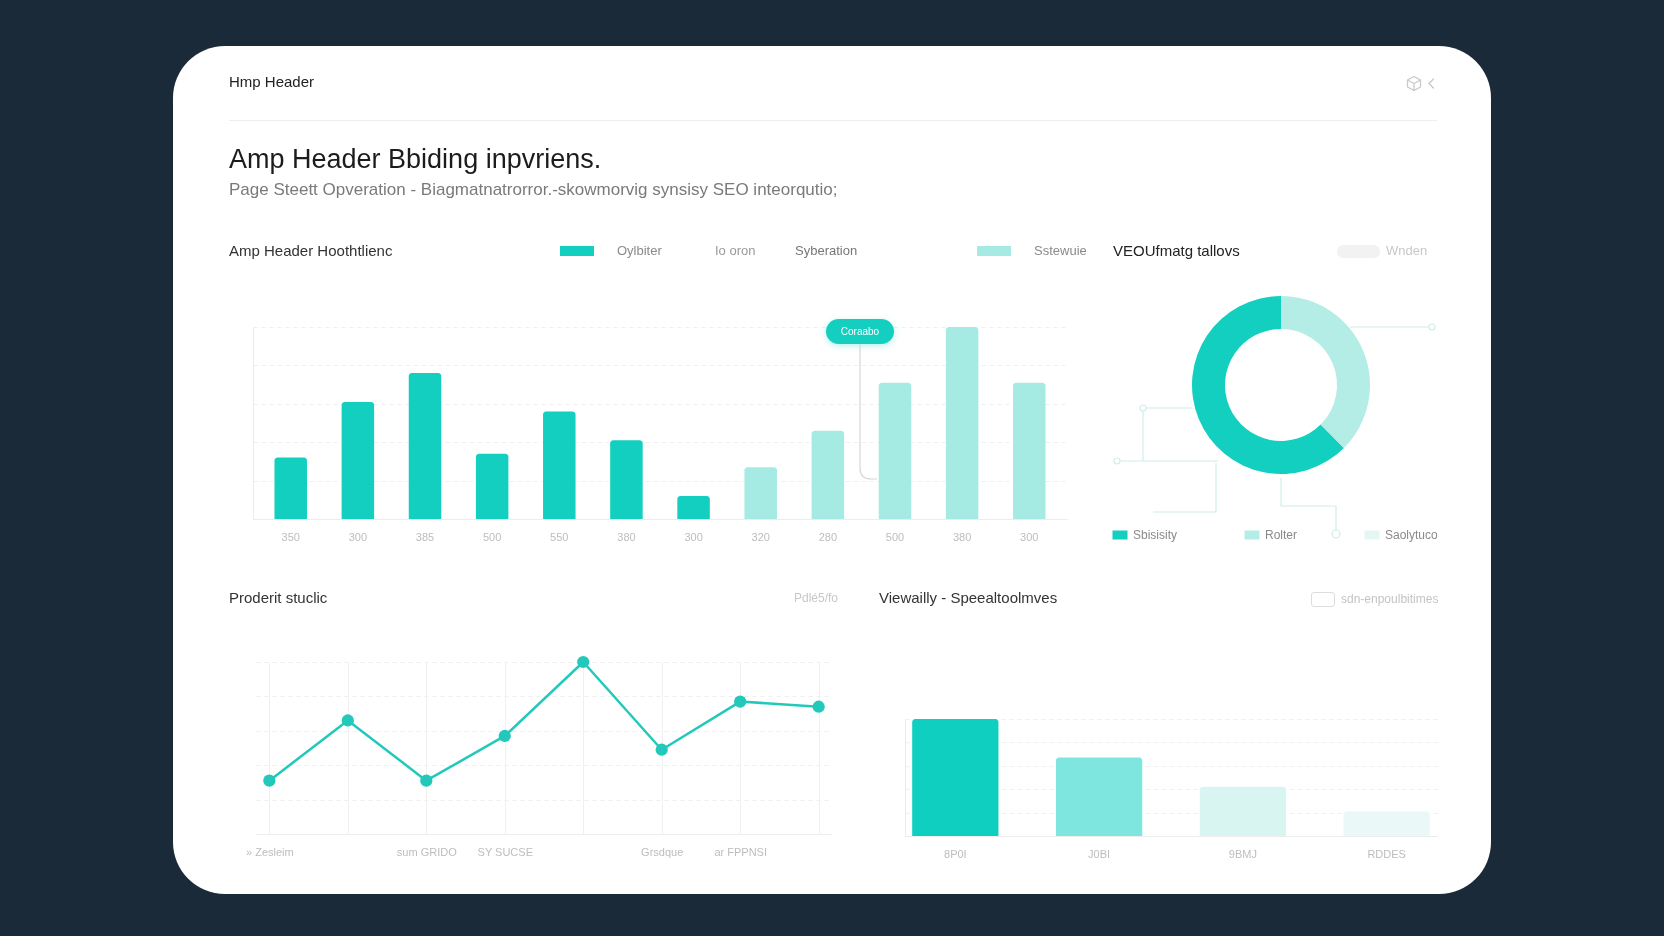 This screenshot has width=1664, height=936. What do you see at coordinates (311, 251) in the screenshot?
I see `chart-title: Amp Header Hoothtlienc` at bounding box center [311, 251].